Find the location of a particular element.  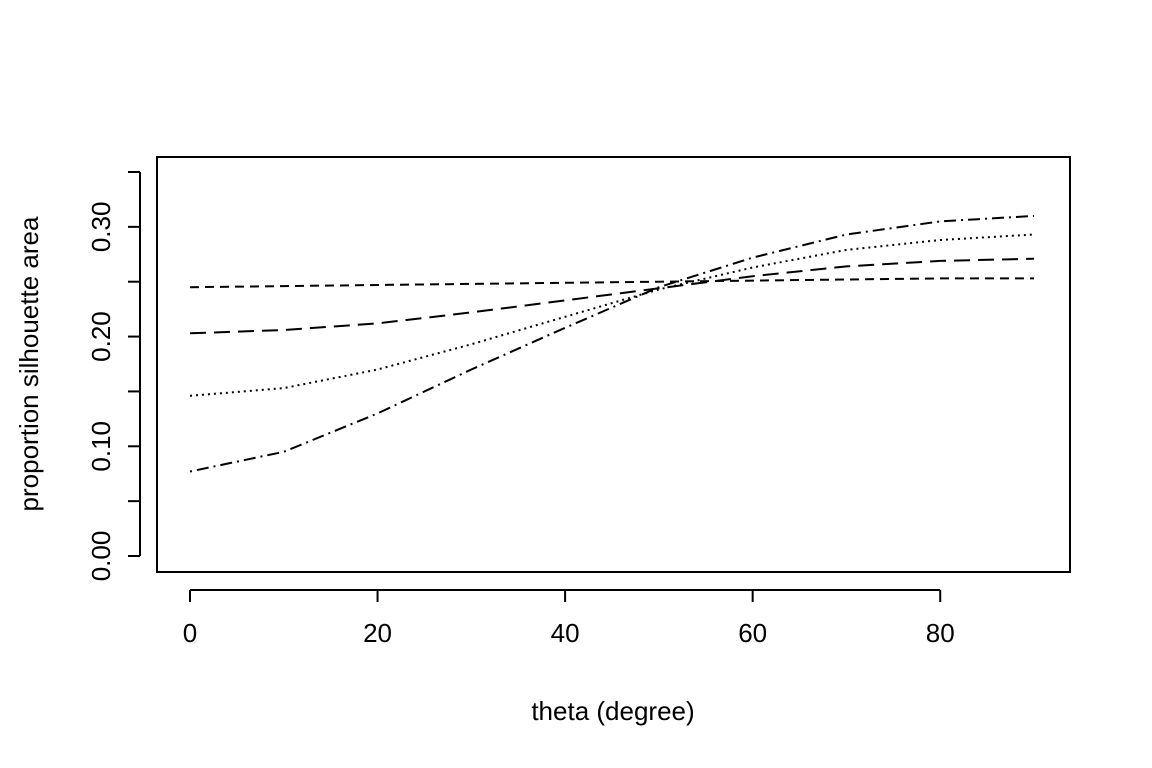

y-tick-label: 0.20 is located at coordinates (101, 336).